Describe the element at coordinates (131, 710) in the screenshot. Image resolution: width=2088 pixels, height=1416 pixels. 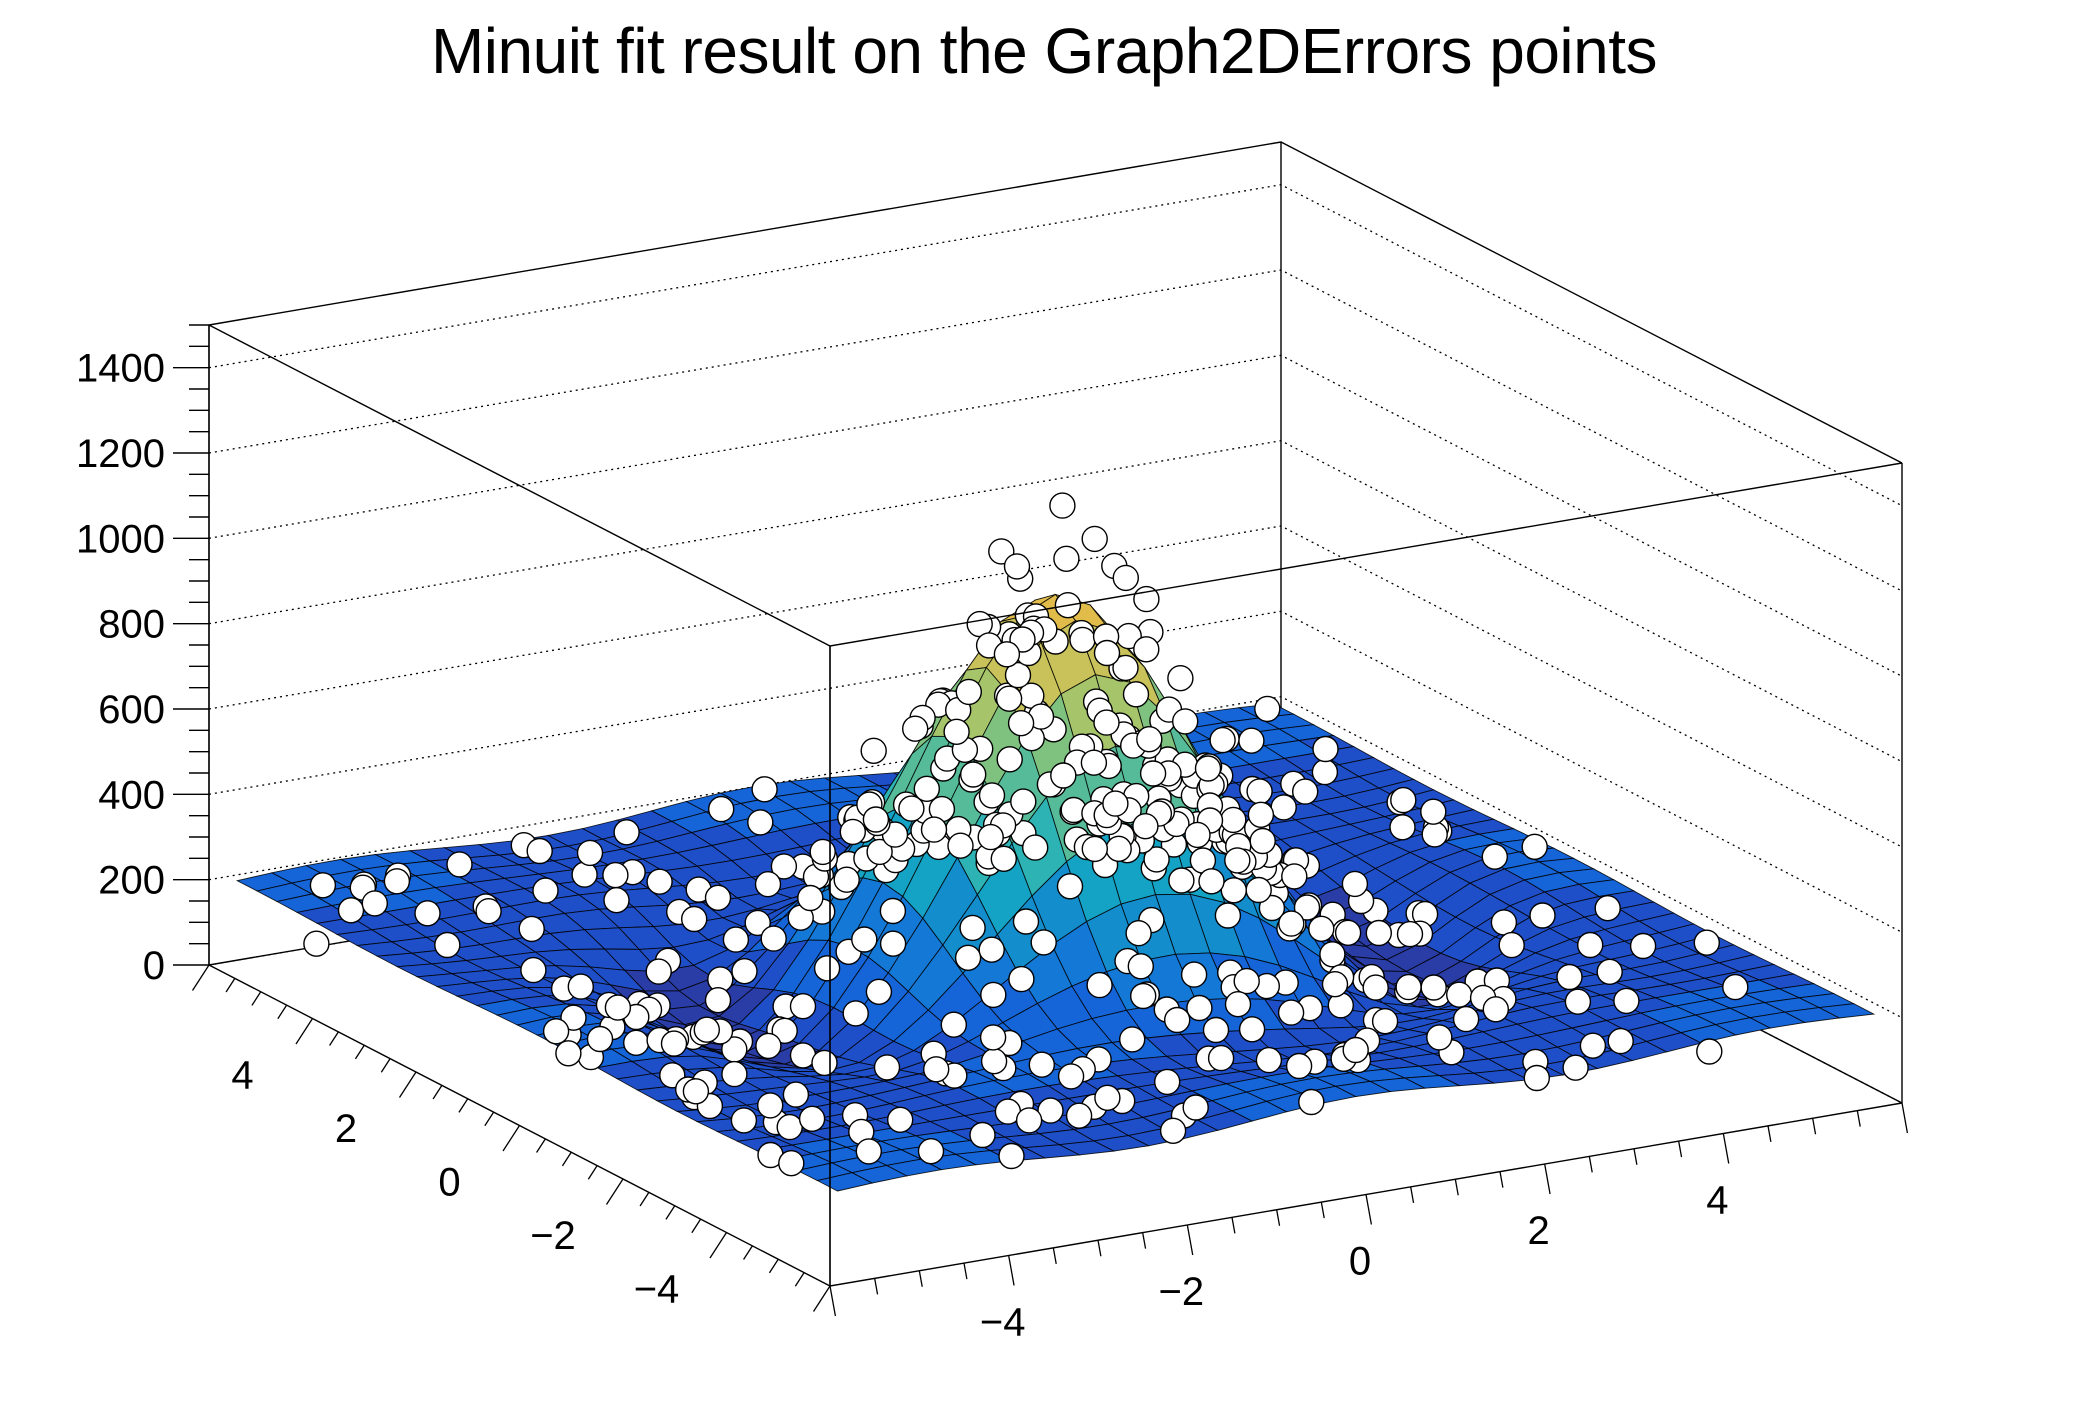
I see `z-tick-label: 600` at that location.